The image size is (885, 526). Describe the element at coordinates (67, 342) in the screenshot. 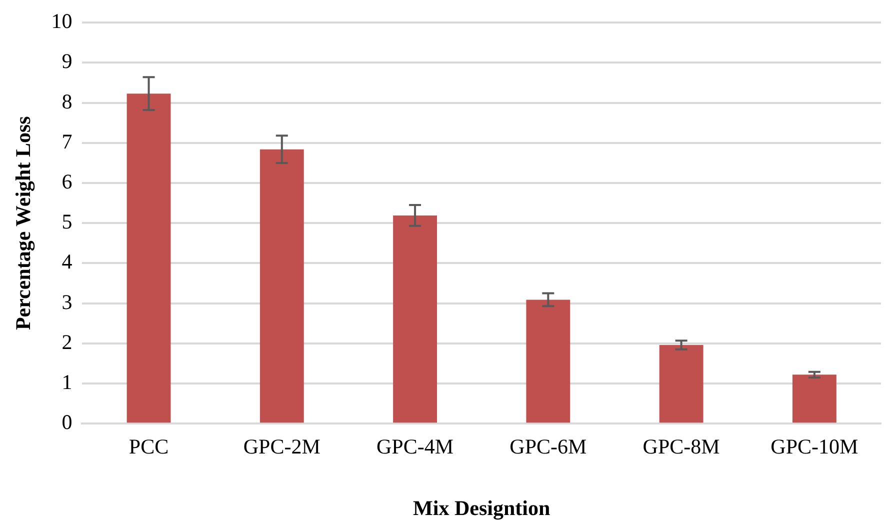

I see `y-tick-label: 2` at that location.